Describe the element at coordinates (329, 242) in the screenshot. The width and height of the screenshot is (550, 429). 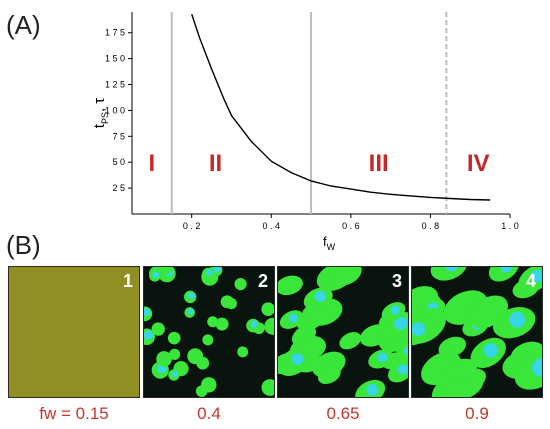
I see `x-axis-label: fW` at that location.